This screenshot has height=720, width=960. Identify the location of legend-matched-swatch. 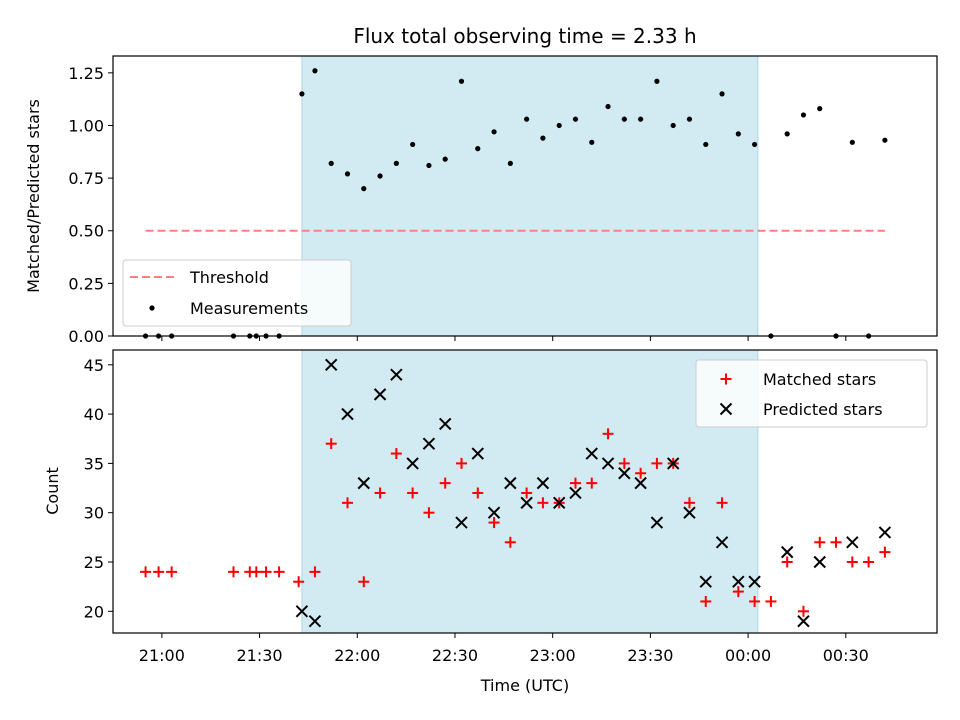
(726, 379).